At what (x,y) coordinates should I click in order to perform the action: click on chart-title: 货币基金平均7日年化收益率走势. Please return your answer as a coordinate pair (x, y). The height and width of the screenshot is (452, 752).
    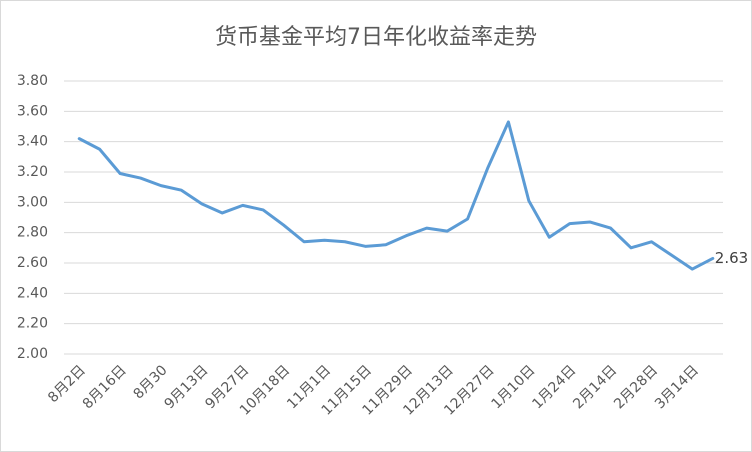
    Looking at the image, I should click on (376, 37).